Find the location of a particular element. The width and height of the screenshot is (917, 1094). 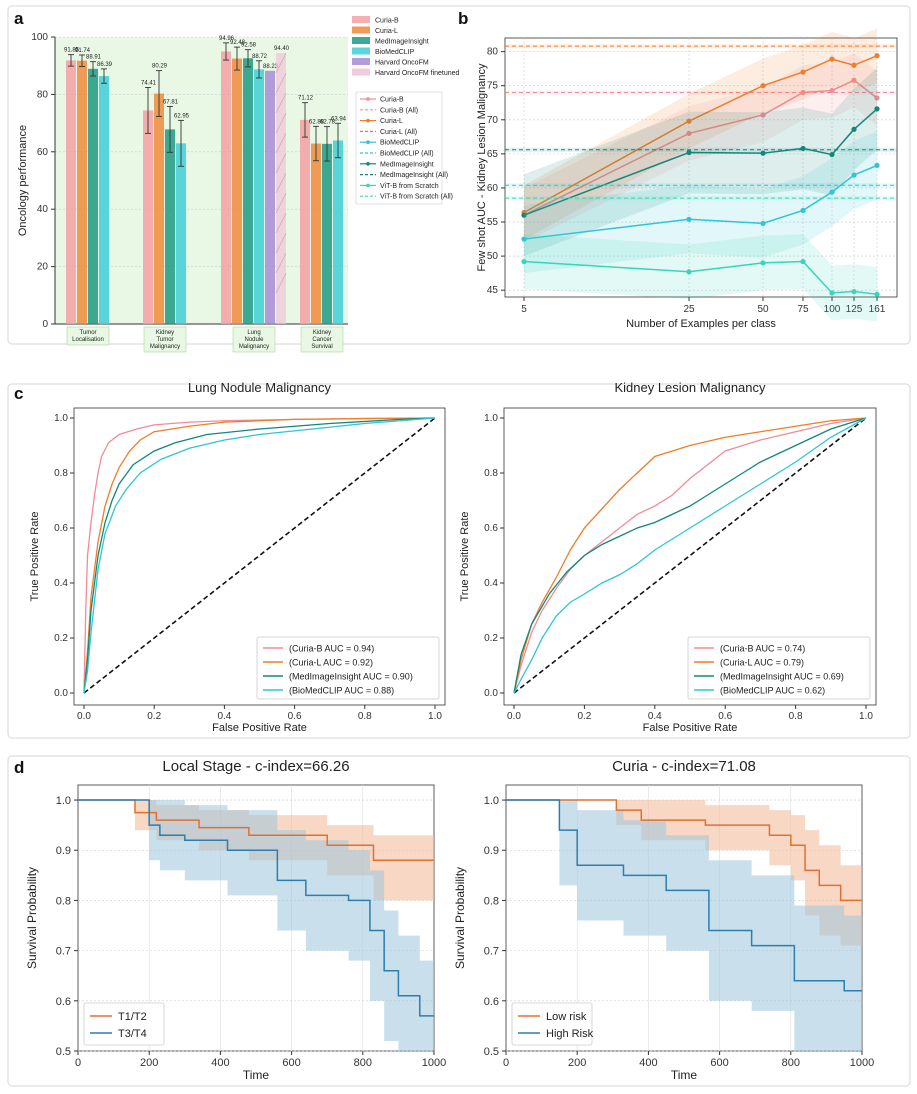

bar-value-label: 62.88 is located at coordinates (317, 122).